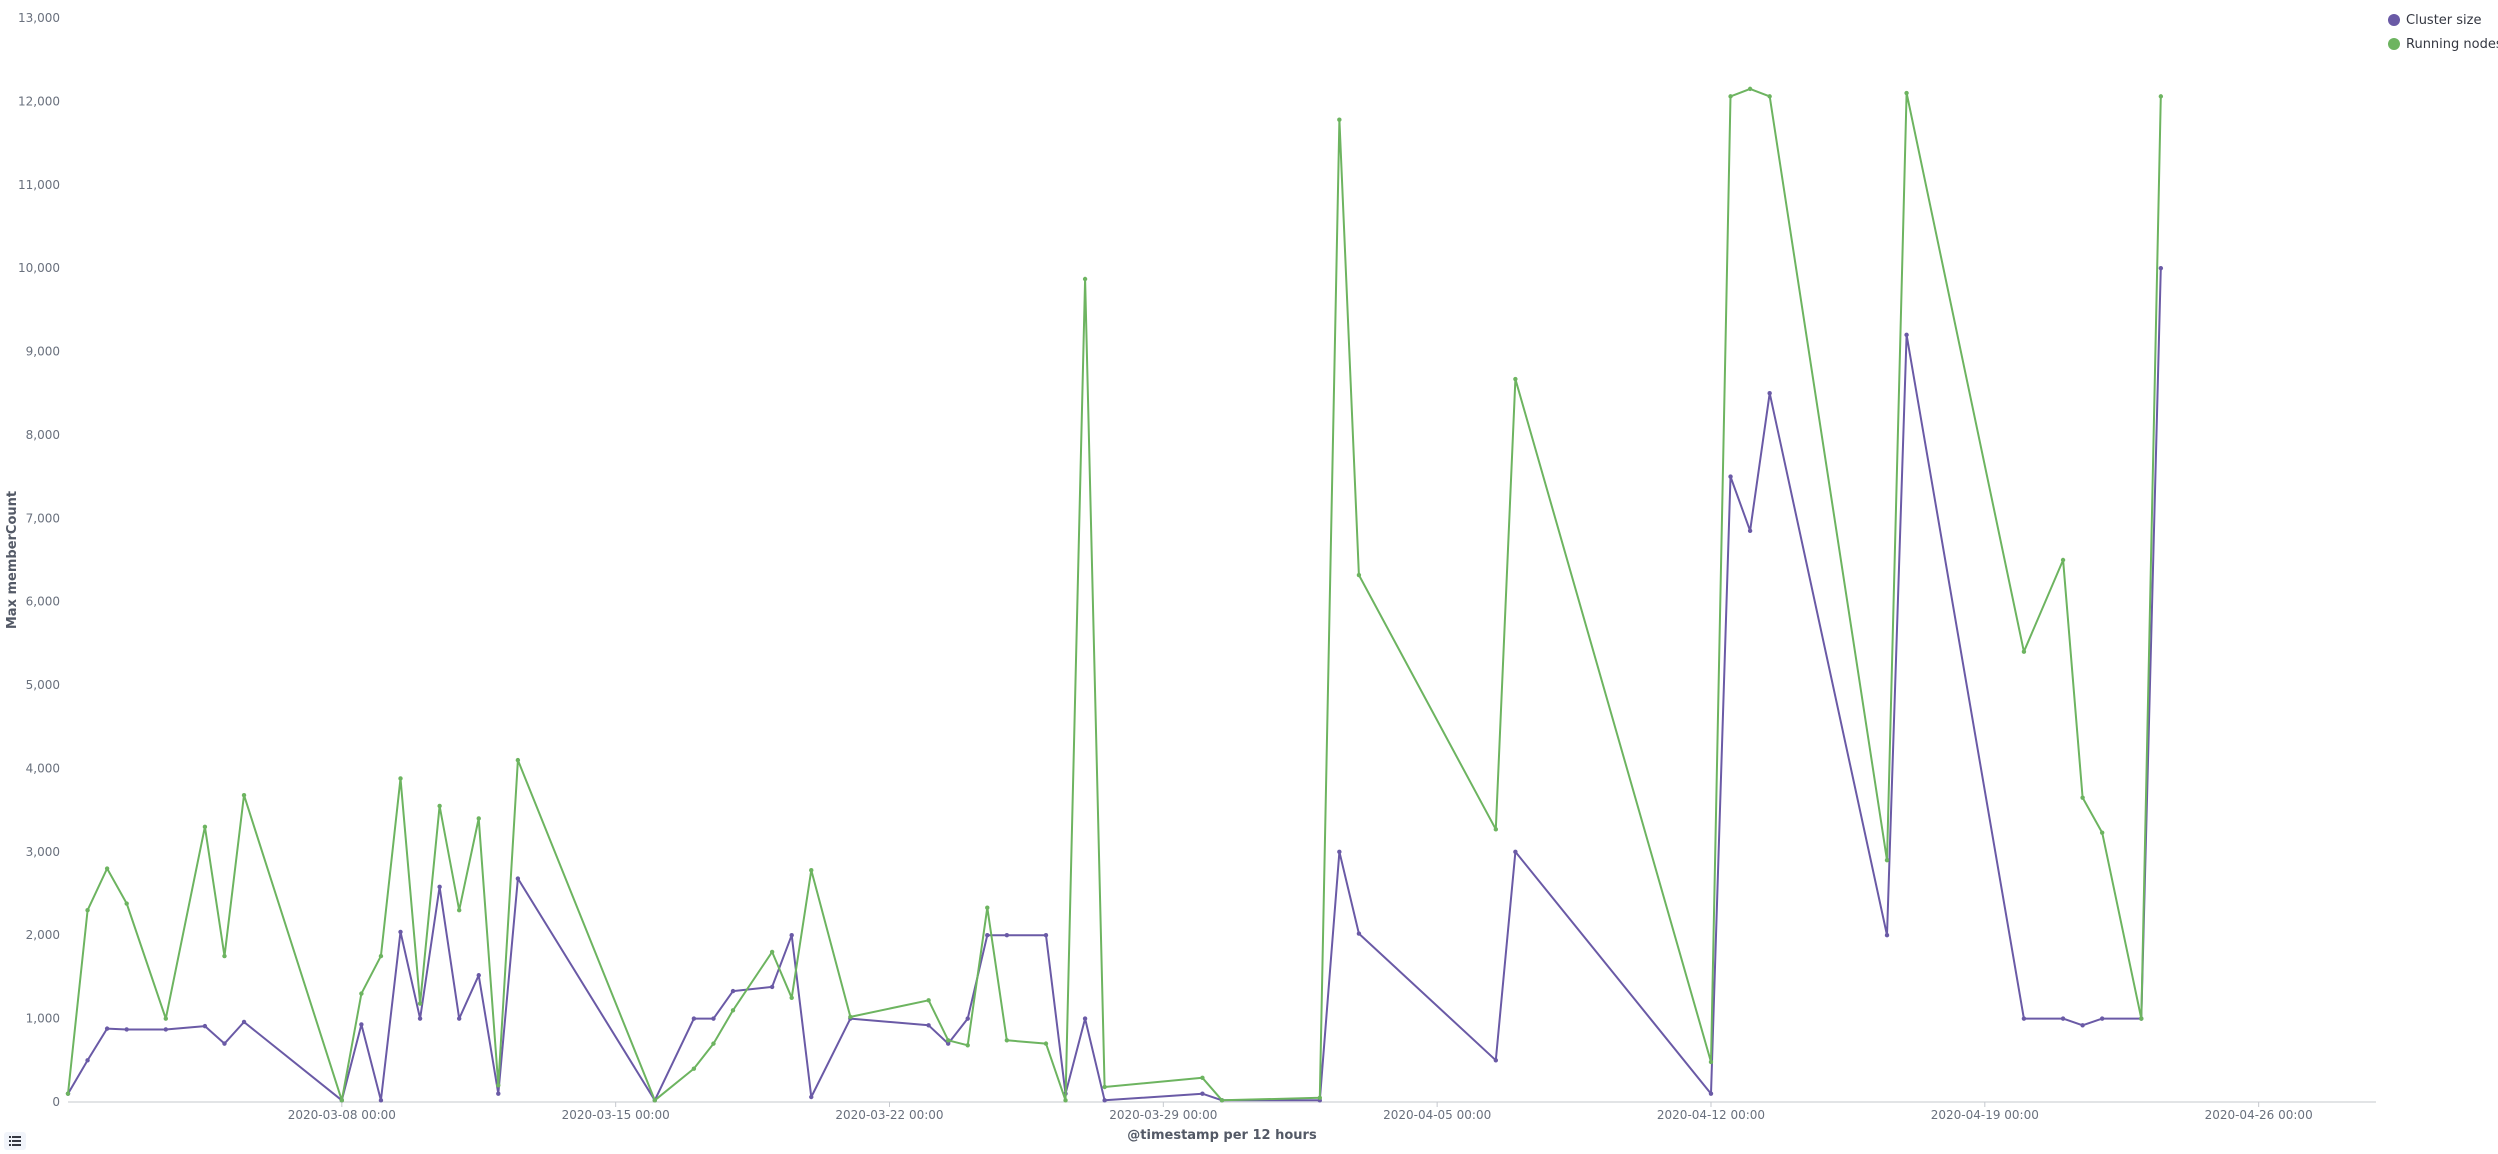 This screenshot has width=2498, height=1154. What do you see at coordinates (2443, 44) in the screenshot?
I see `legend-item-running-nodes: Running nodes` at bounding box center [2443, 44].